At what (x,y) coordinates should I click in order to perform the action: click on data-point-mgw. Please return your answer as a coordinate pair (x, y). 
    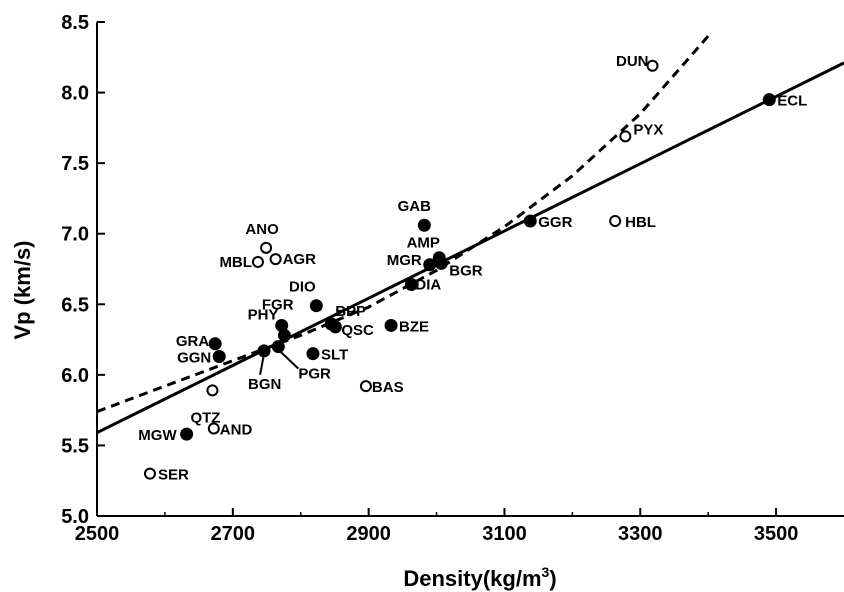
    Looking at the image, I should click on (187, 434).